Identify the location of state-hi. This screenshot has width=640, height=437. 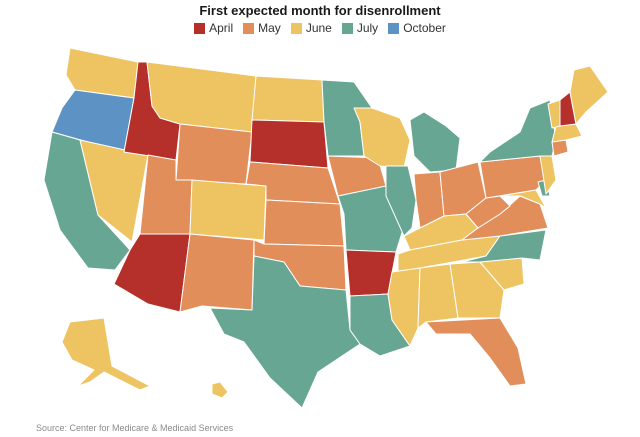
(220, 390).